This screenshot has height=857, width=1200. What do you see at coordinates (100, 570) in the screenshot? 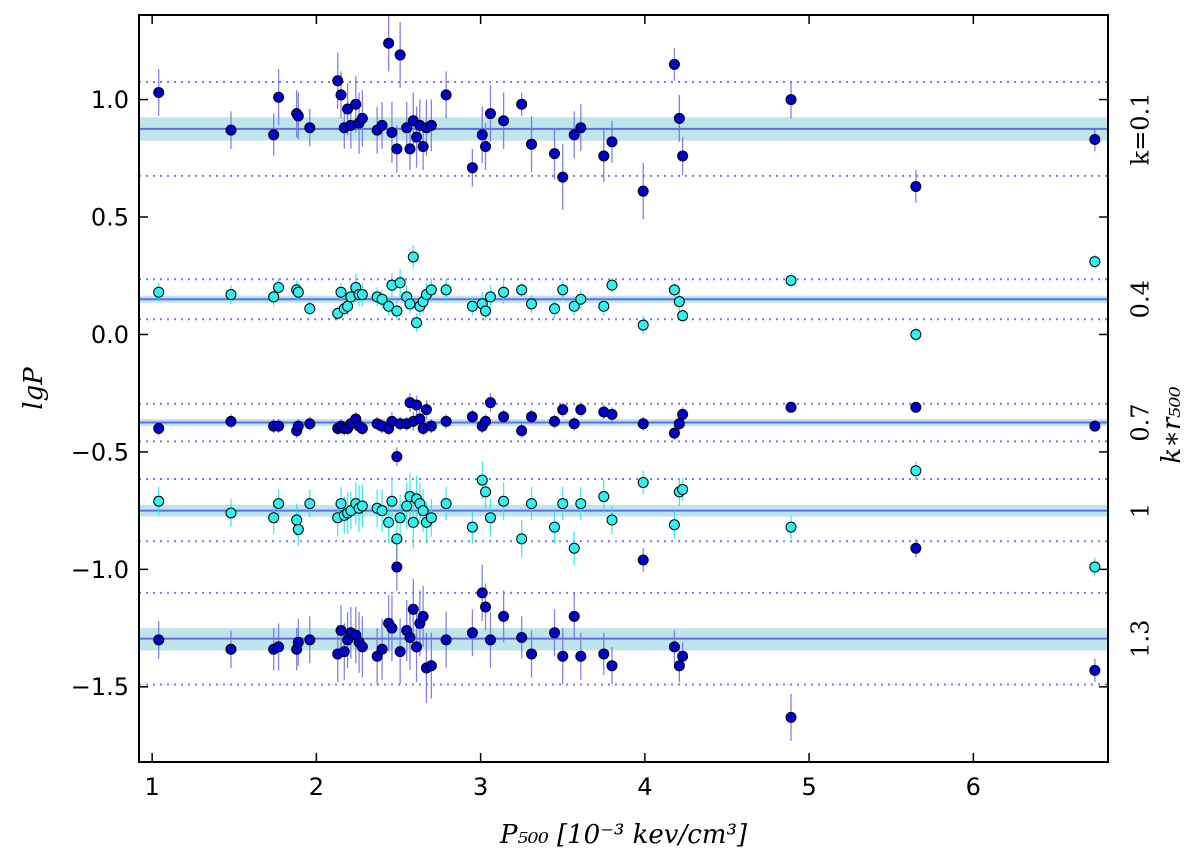
I see `y-tick-label-4: −1.0` at bounding box center [100, 570].